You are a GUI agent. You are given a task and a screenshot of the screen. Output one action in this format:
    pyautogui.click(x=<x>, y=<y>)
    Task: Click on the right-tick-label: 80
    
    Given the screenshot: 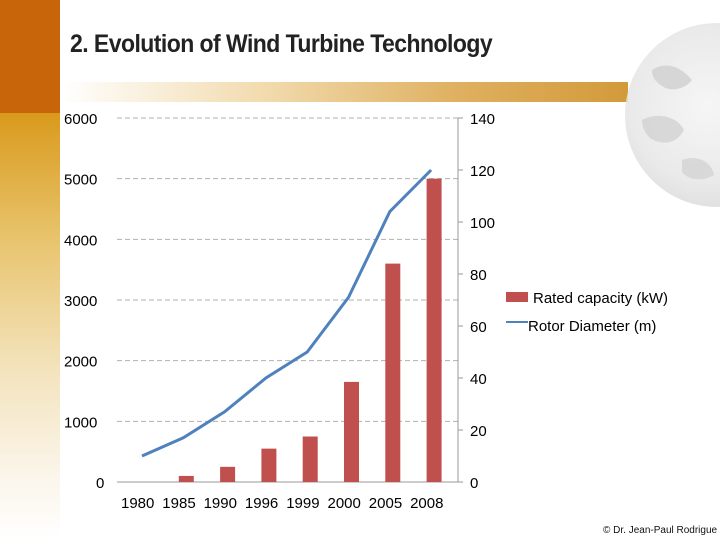 What is the action you would take?
    pyautogui.click(x=478, y=275)
    